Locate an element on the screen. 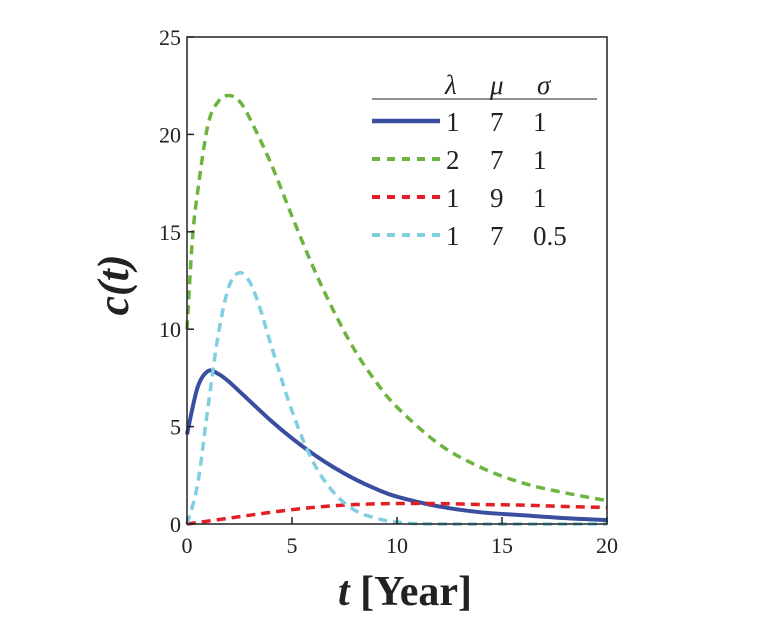  legend-value: 2 is located at coordinates (453, 160).